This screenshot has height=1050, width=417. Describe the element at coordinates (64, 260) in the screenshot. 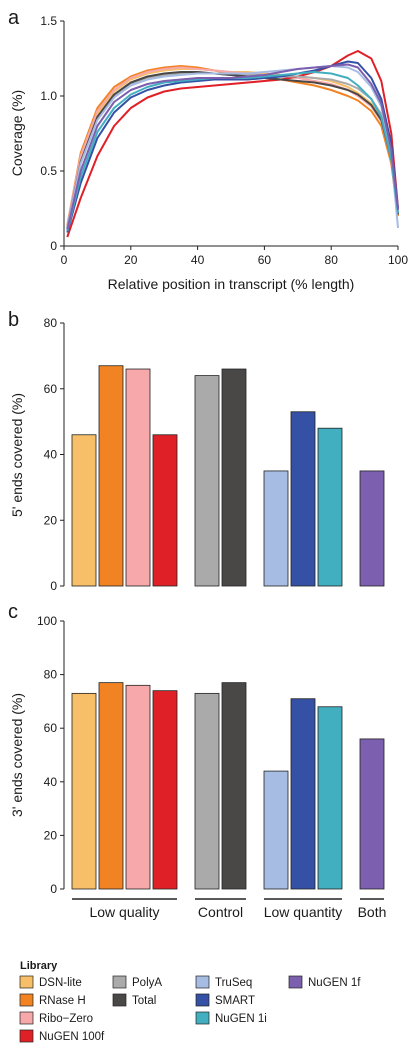

I see `x-tick-label: 0` at that location.